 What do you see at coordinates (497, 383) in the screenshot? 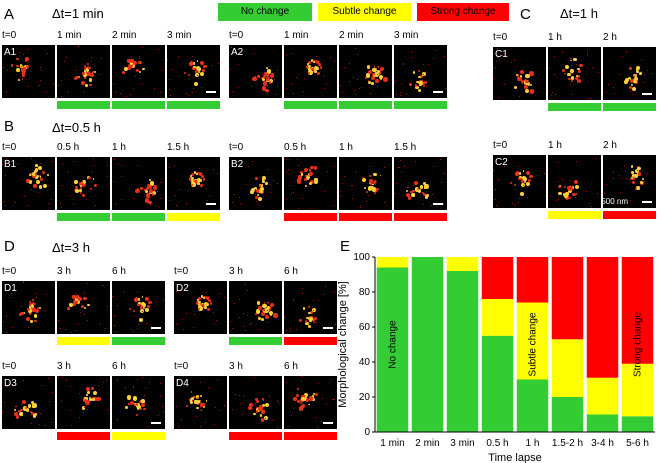
I see `bar-segment` at bounding box center [497, 383].